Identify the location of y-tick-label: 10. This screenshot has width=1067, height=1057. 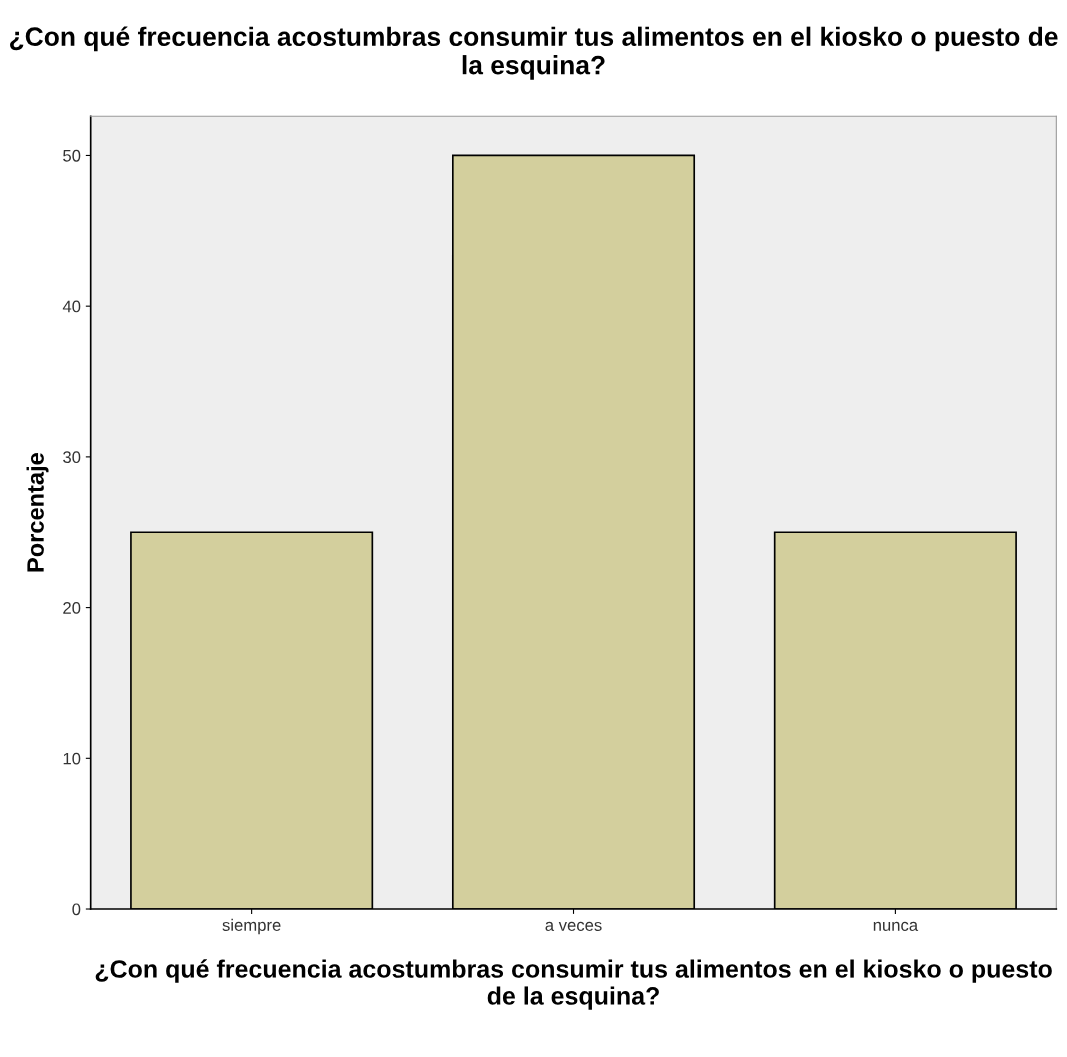
(72, 758).